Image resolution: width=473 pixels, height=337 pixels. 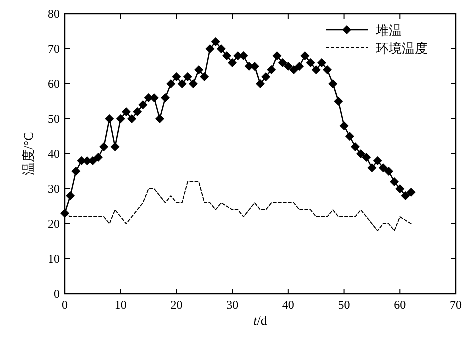 What do you see at coordinates (54, 14) in the screenshot?
I see `y-tick-label: 80` at bounding box center [54, 14].